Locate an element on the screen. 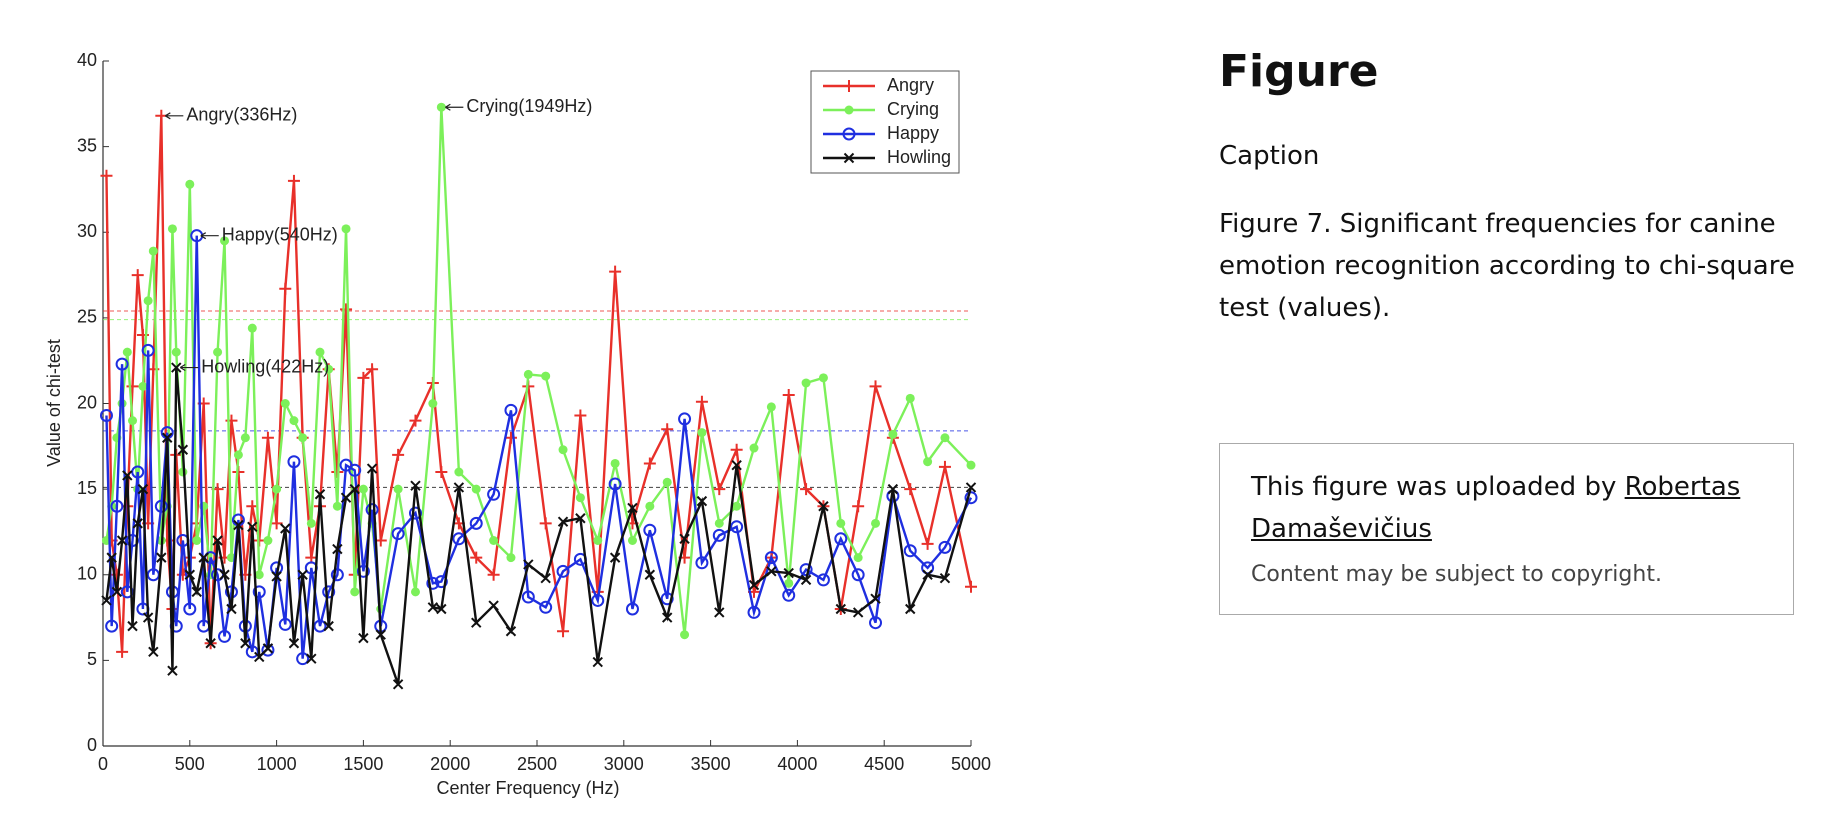 This screenshot has width=1834, height=816. x-tick-label: 3000 is located at coordinates (624, 764).